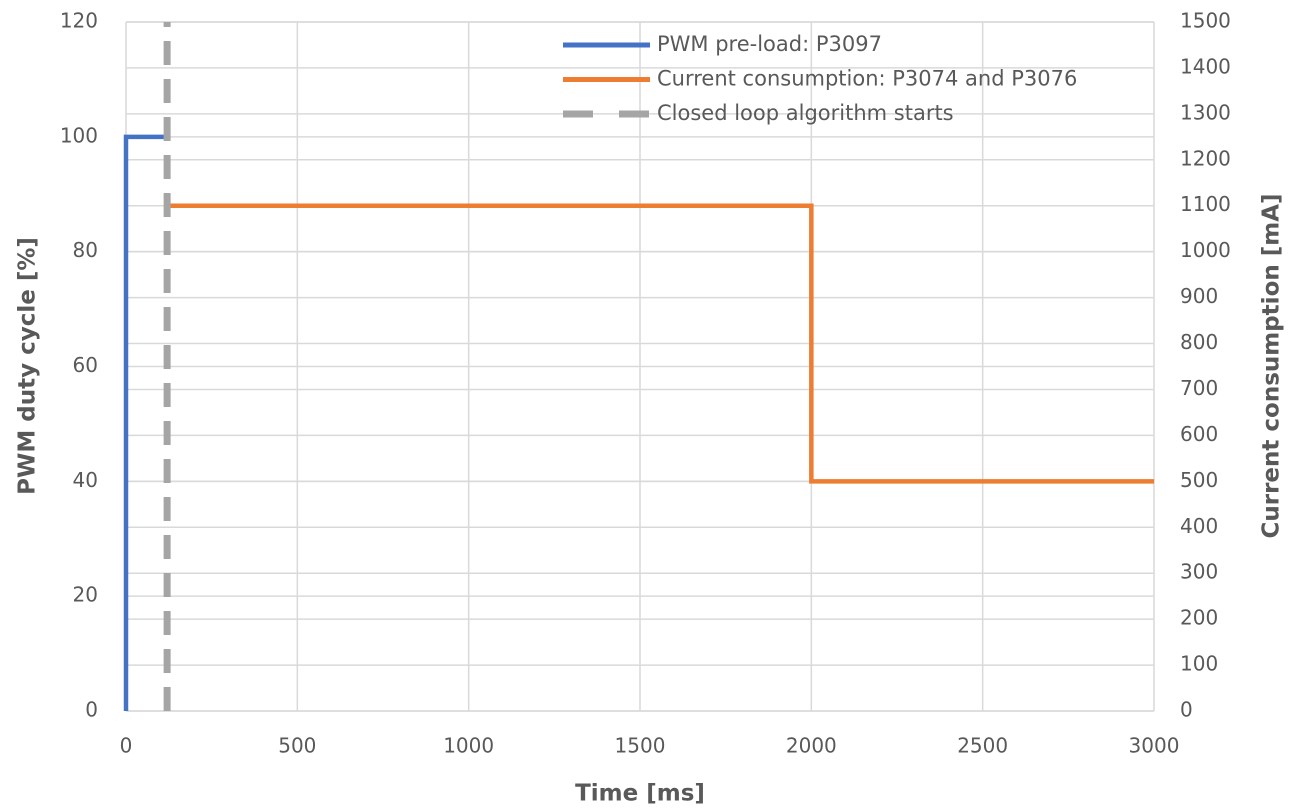 The width and height of the screenshot is (1296, 808). What do you see at coordinates (640, 794) in the screenshot?
I see `x-axis-title: Time [ms]` at bounding box center [640, 794].